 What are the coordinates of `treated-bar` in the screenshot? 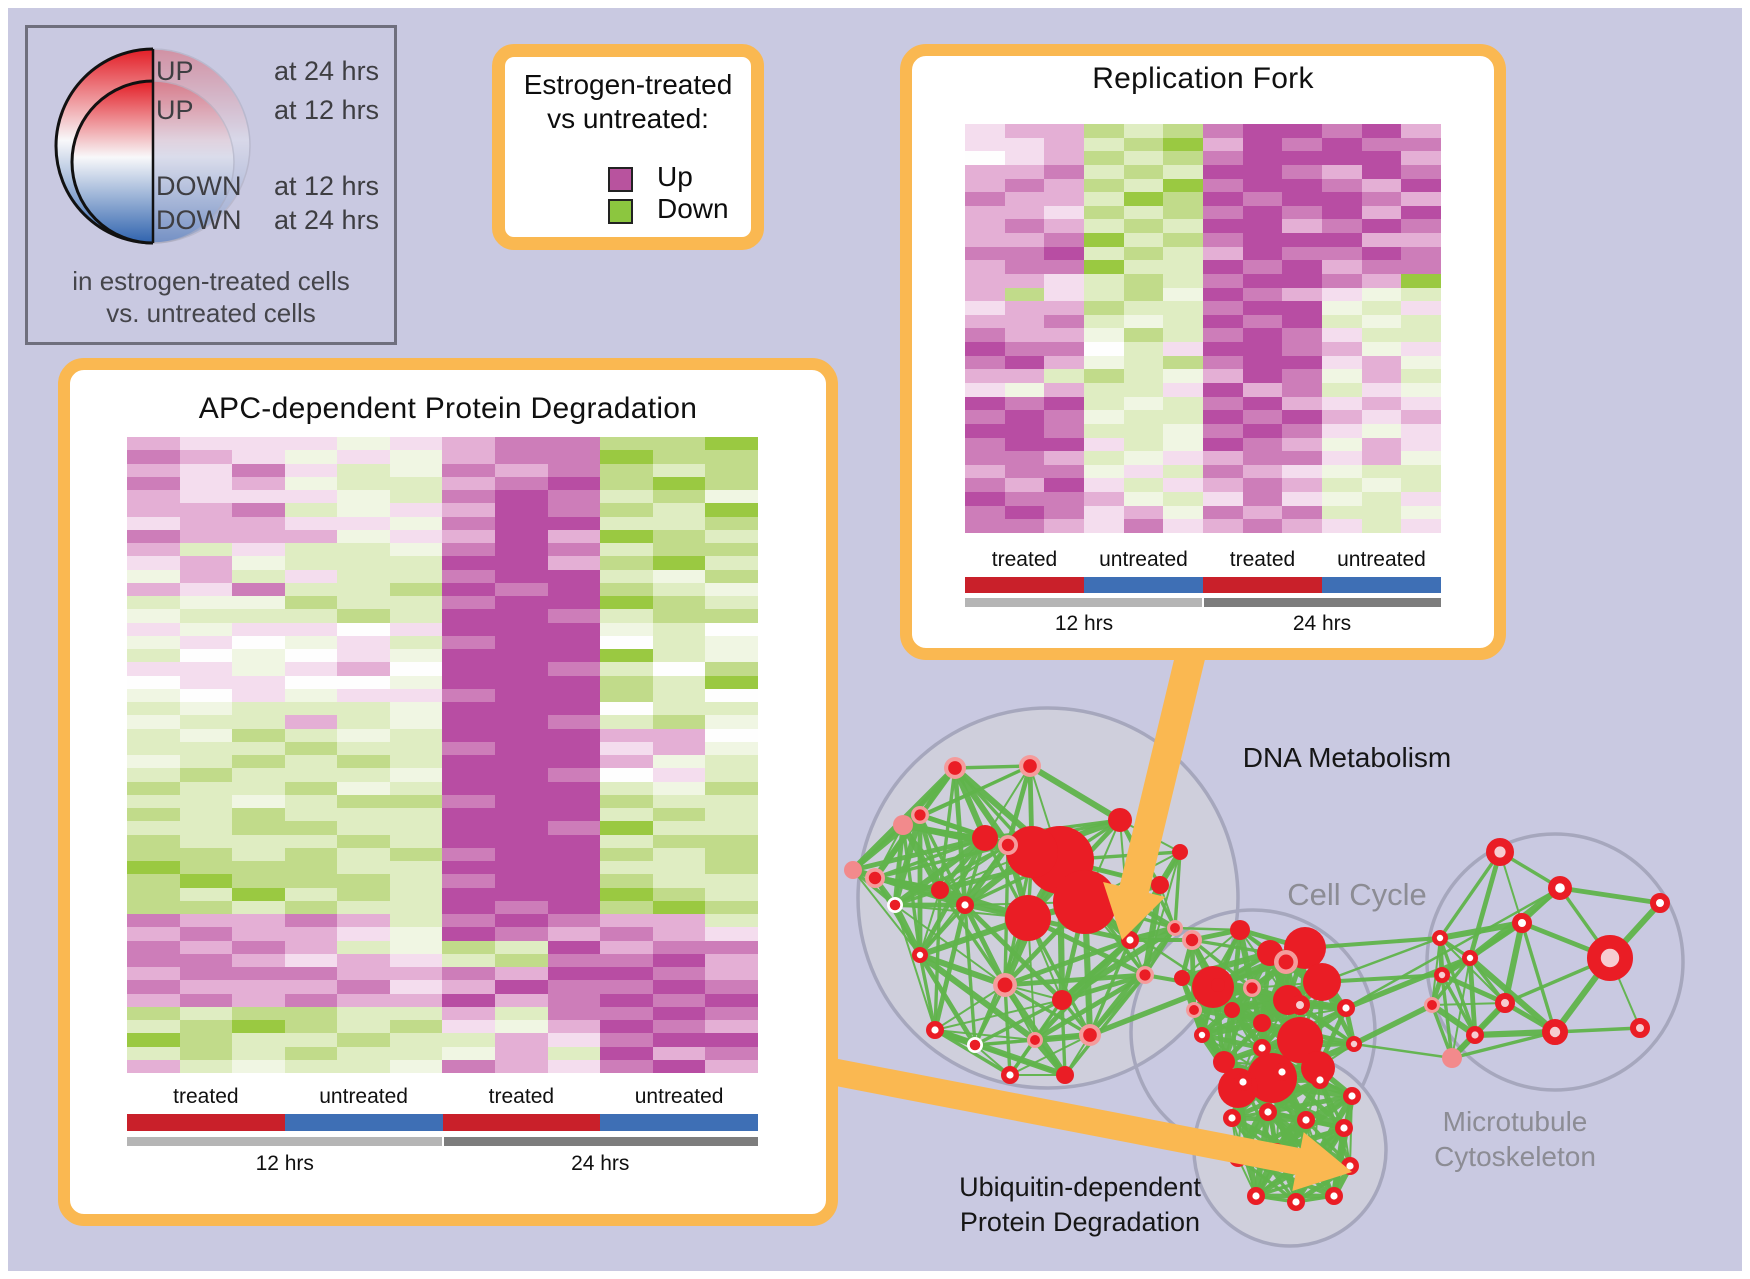 It's located at (1024, 585).